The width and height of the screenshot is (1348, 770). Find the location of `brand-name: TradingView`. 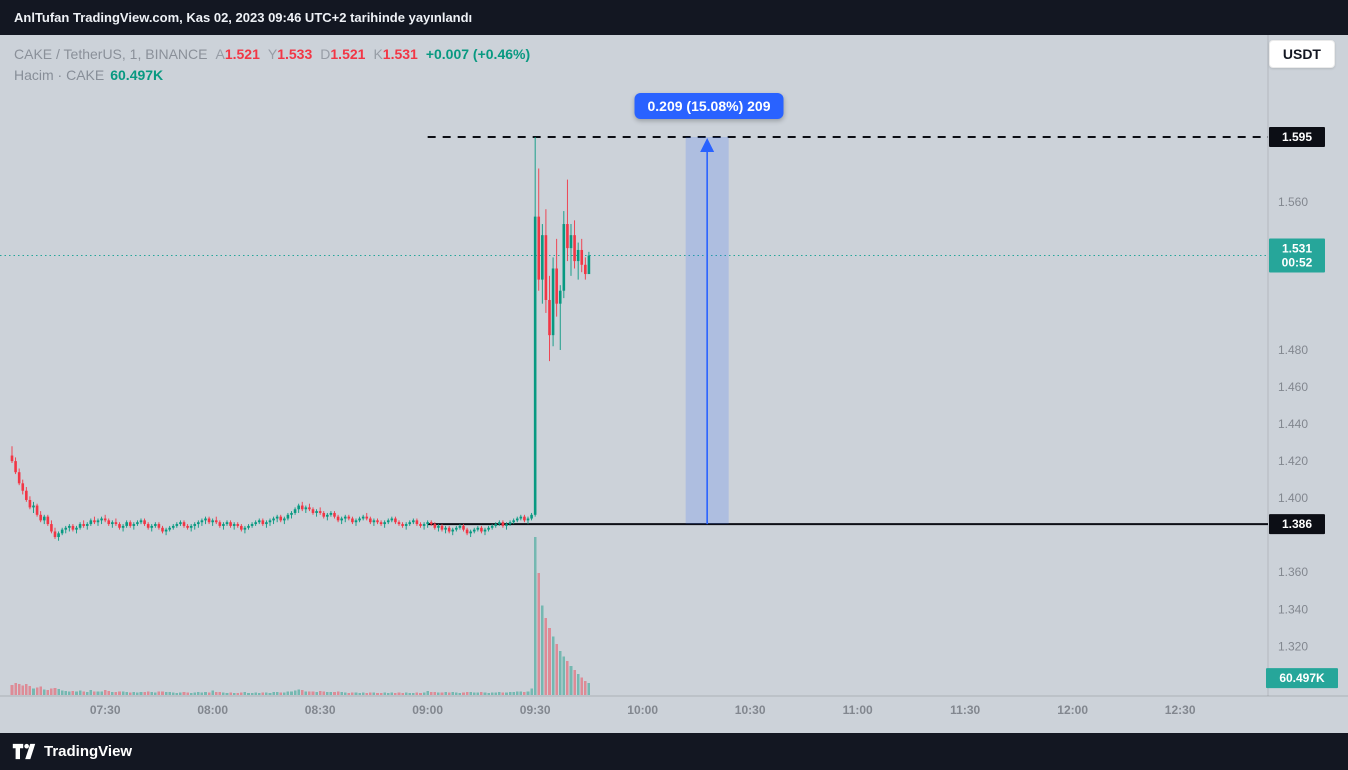

brand-name: TradingView is located at coordinates (88, 751).